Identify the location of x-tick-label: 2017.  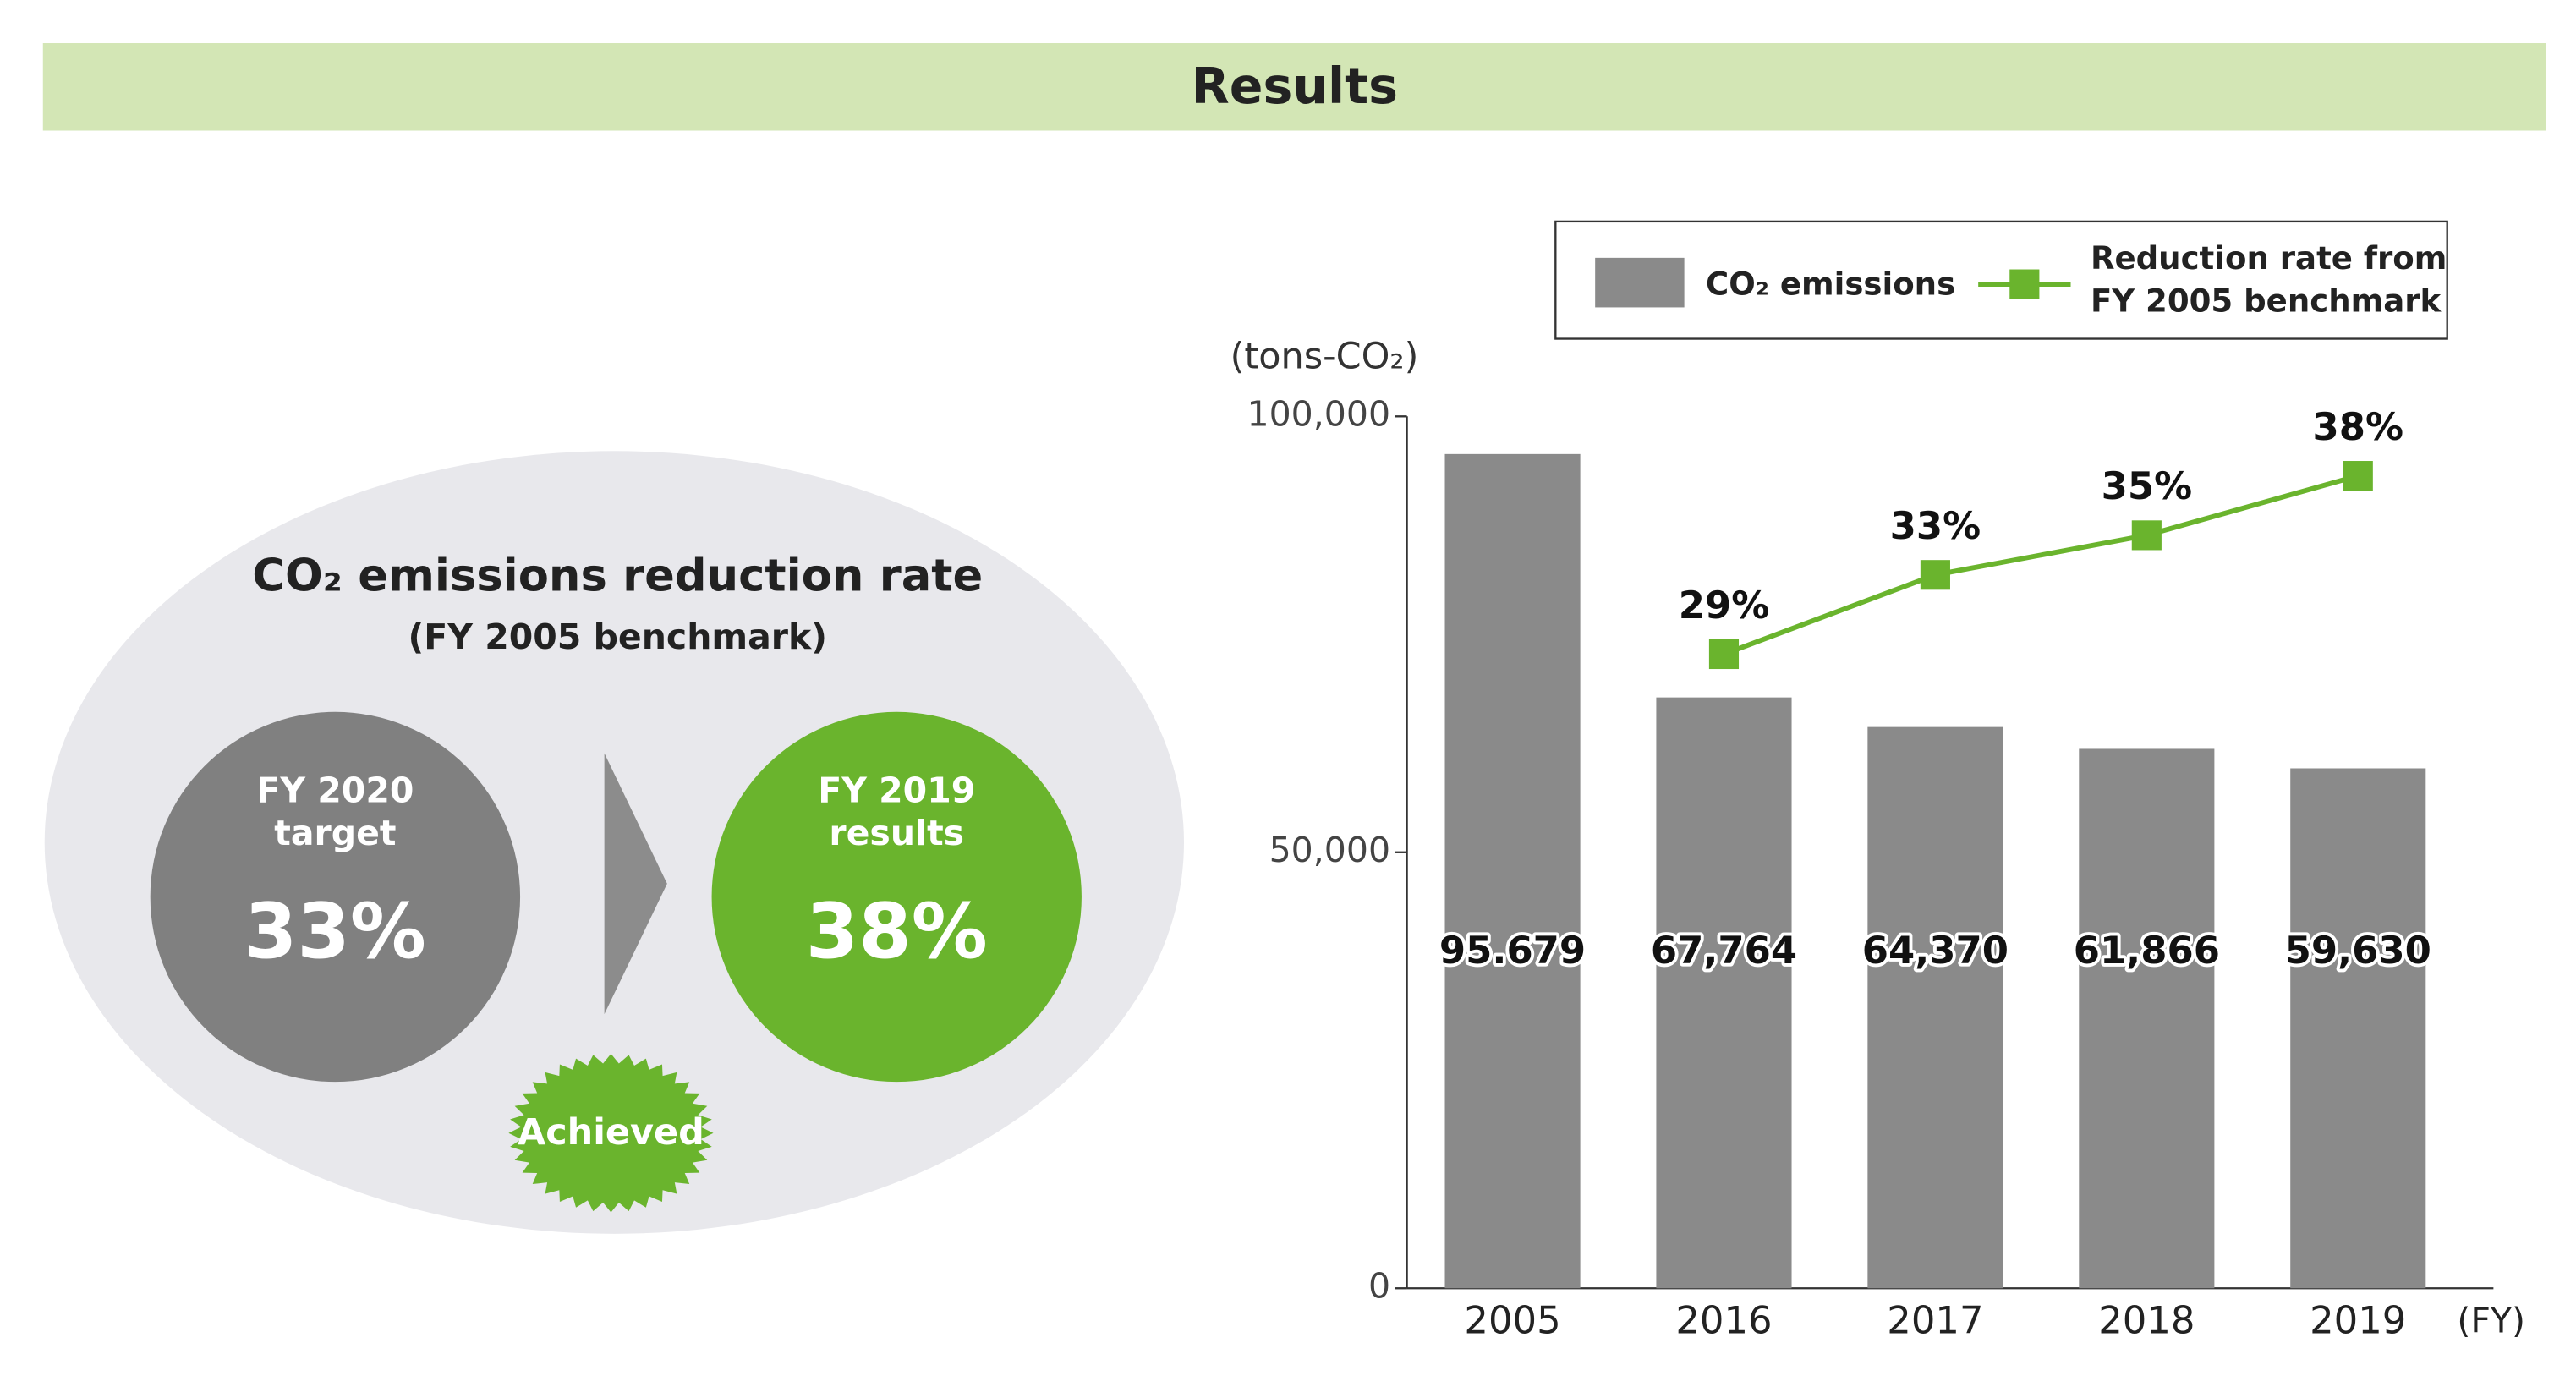
(1935, 1319).